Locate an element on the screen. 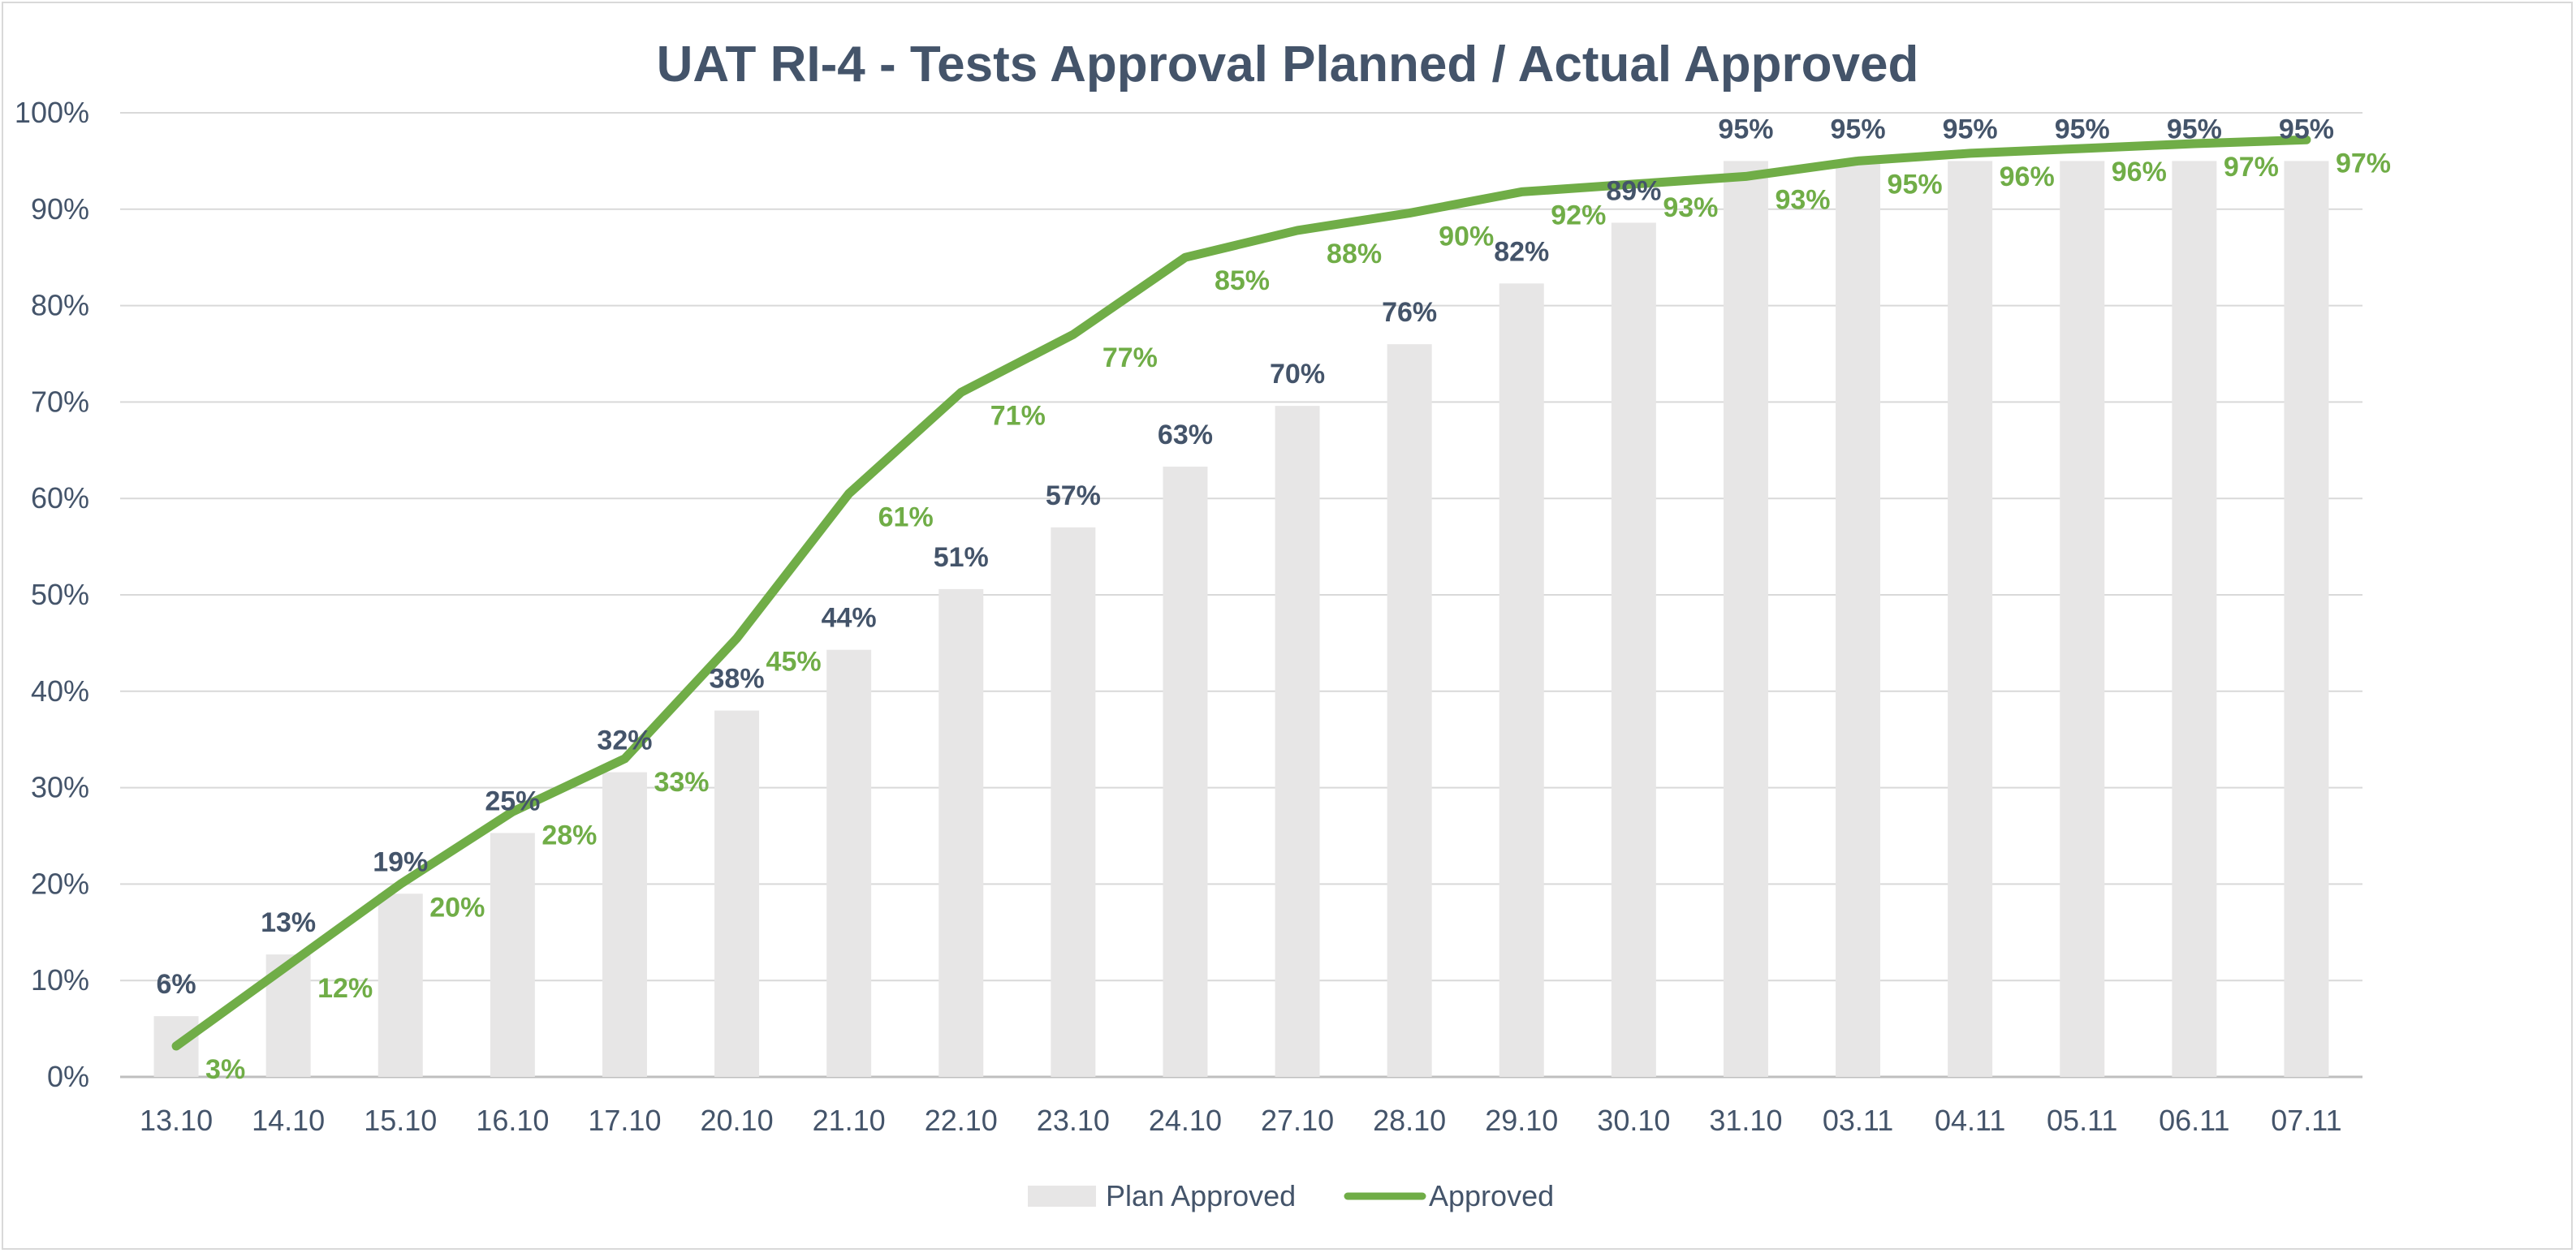  approved-data-label: 95% is located at coordinates (1915, 185).